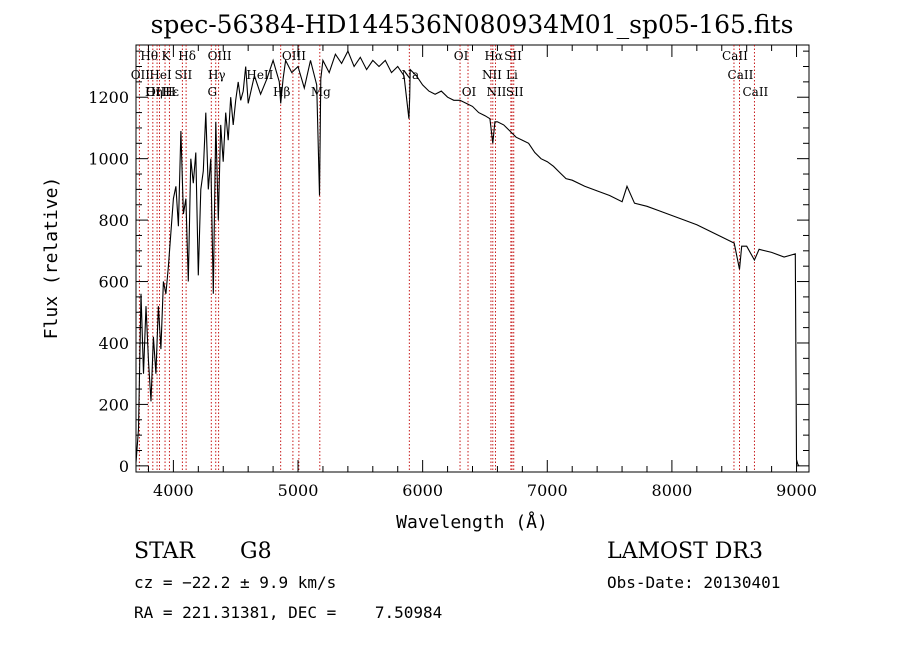 Image resolution: width=900 pixels, height=649 pixels. Describe the element at coordinates (167, 56) in the screenshot. I see `line-label: K` at that location.